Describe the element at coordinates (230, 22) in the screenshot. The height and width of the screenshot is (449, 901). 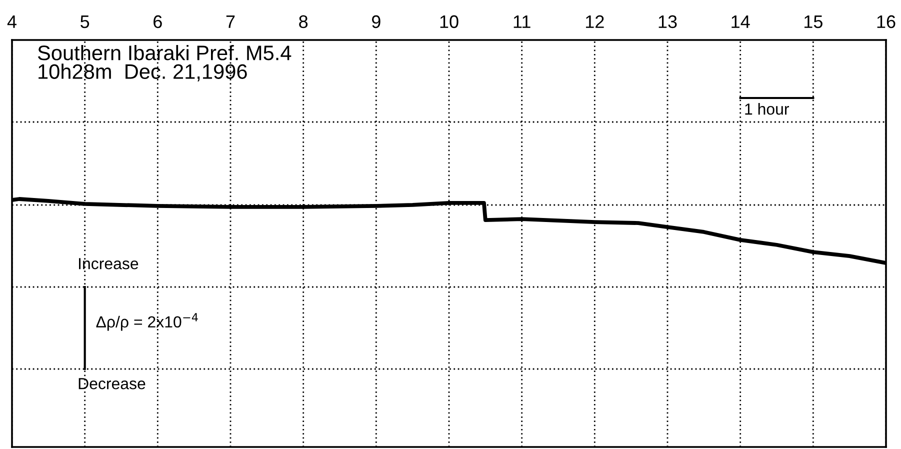
I see `x-tick-label: 7` at that location.